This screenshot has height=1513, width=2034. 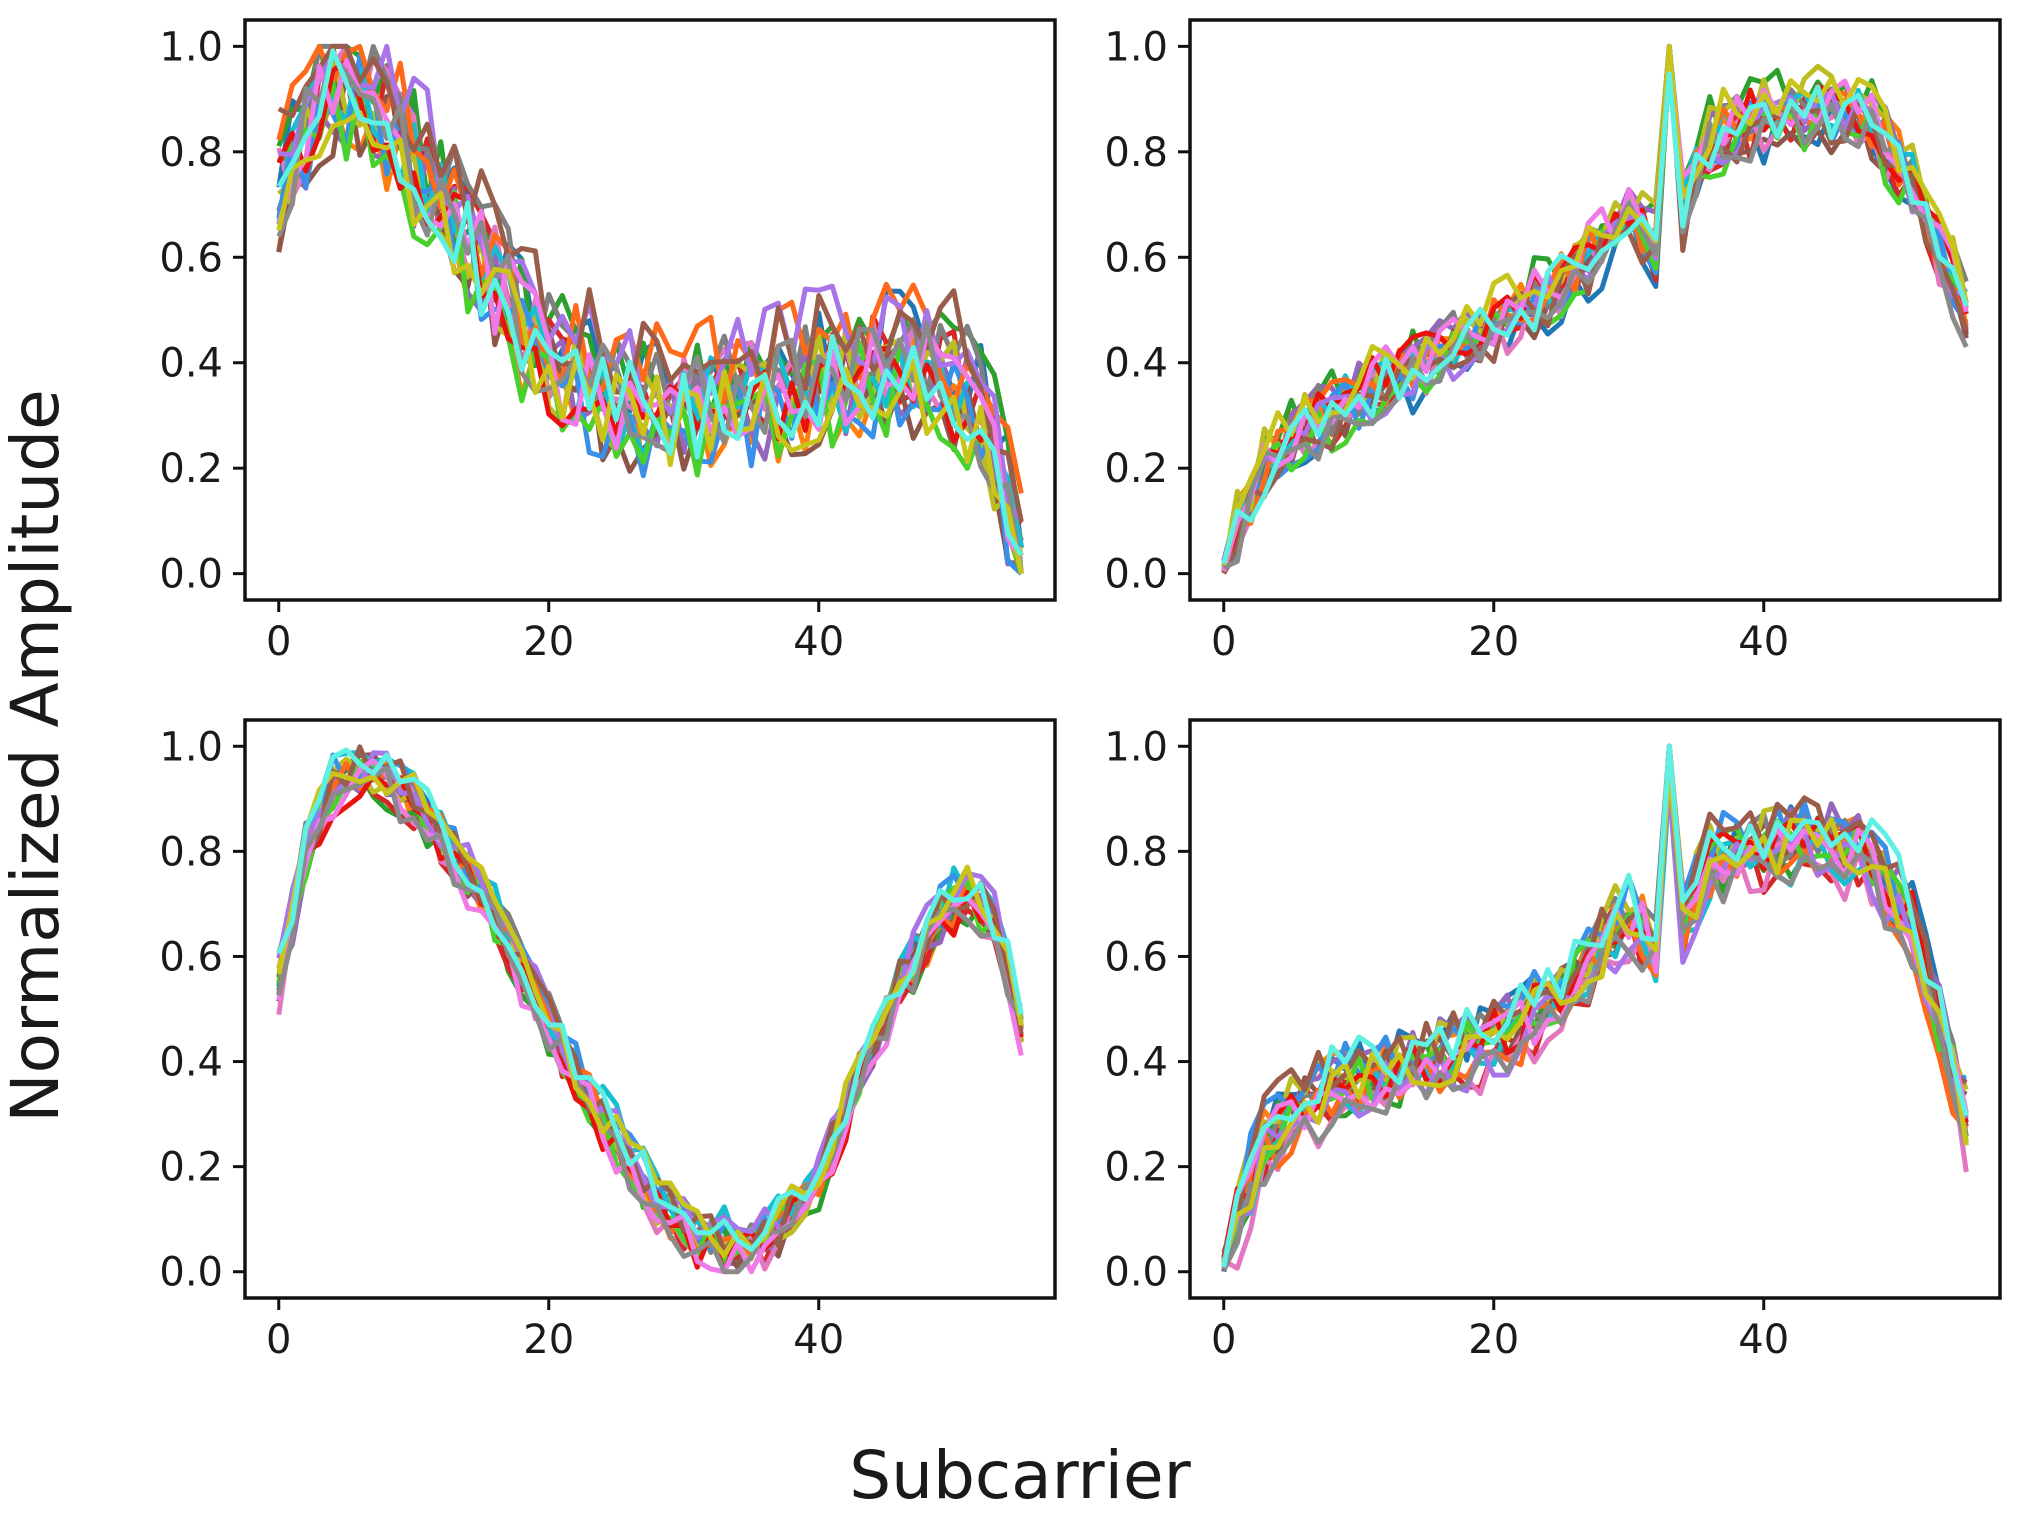 What do you see at coordinates (37, 755) in the screenshot?
I see `y-axis-title: Normalized Amplitude` at bounding box center [37, 755].